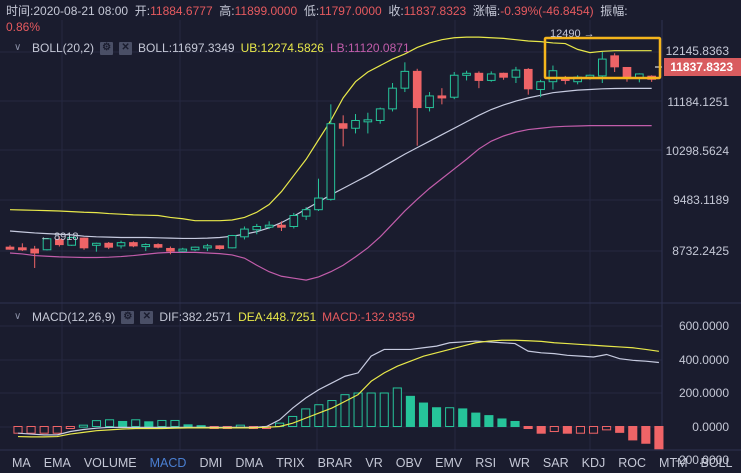 This screenshot has width=741, height=473. I want to click on high-price-marker: 12490 →, so click(572, 34).